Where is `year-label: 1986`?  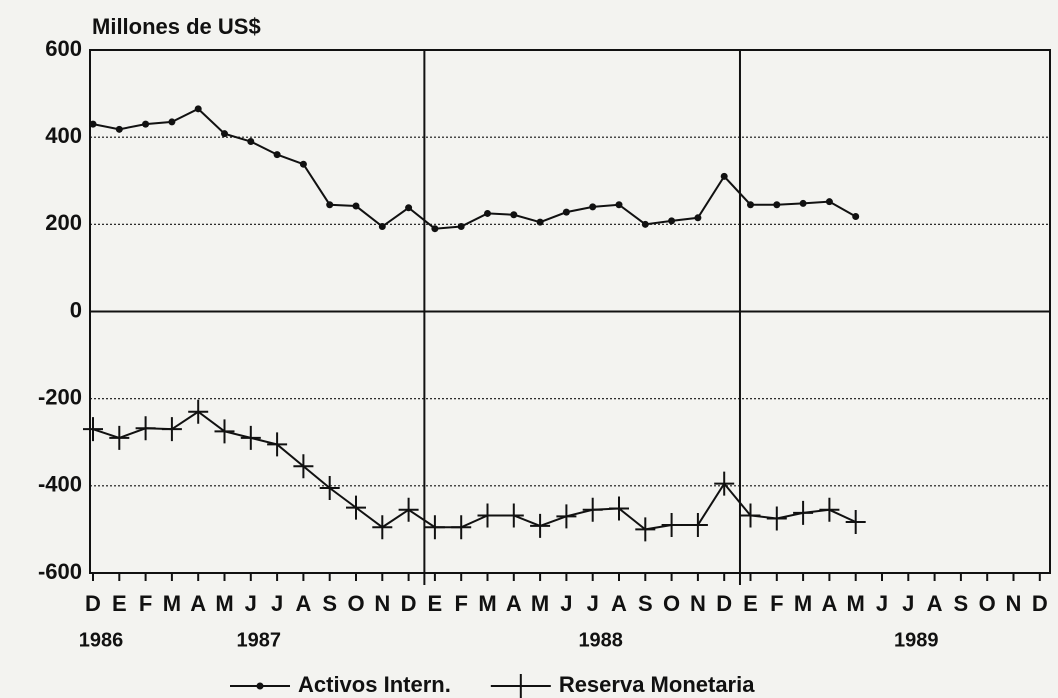
year-label: 1986 is located at coordinates (101, 640).